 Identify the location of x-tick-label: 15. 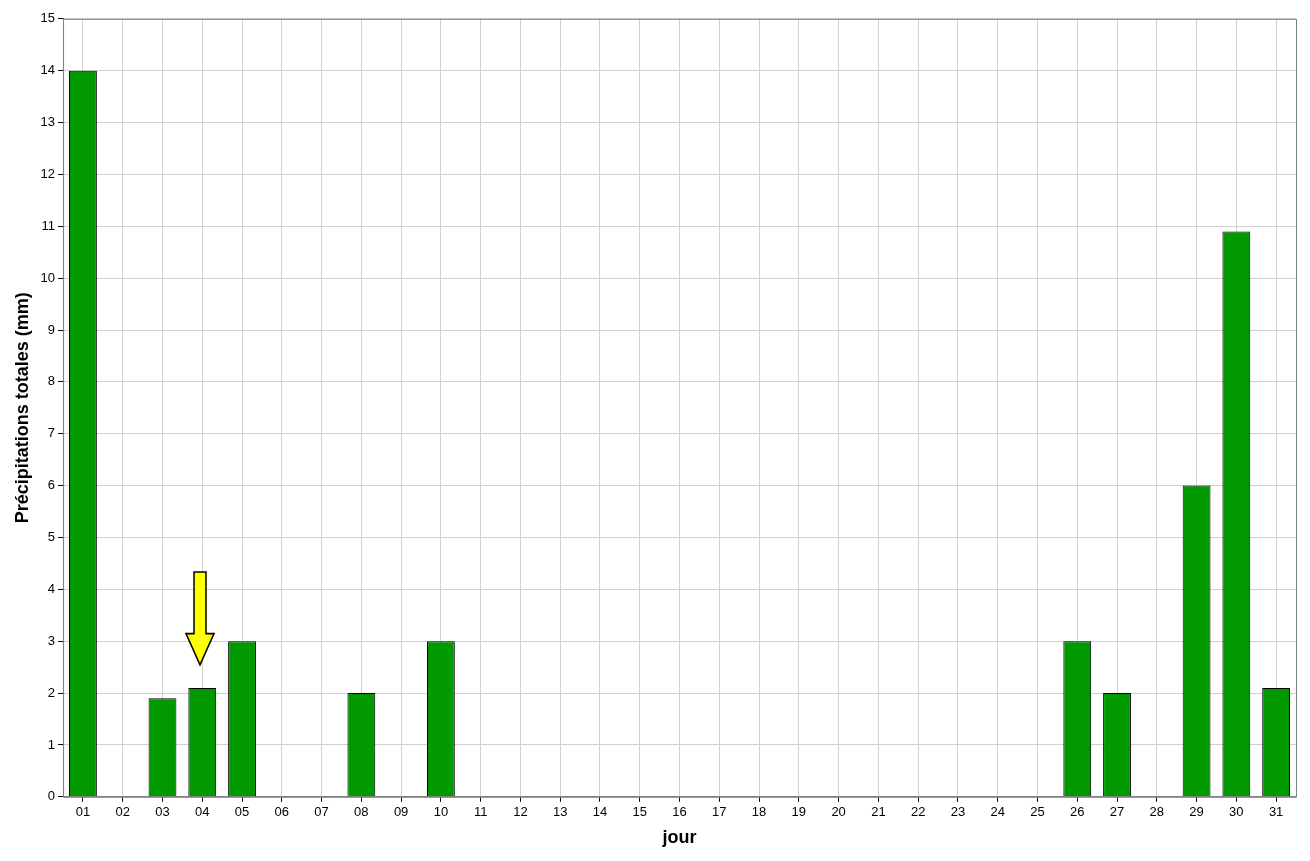
(639, 812).